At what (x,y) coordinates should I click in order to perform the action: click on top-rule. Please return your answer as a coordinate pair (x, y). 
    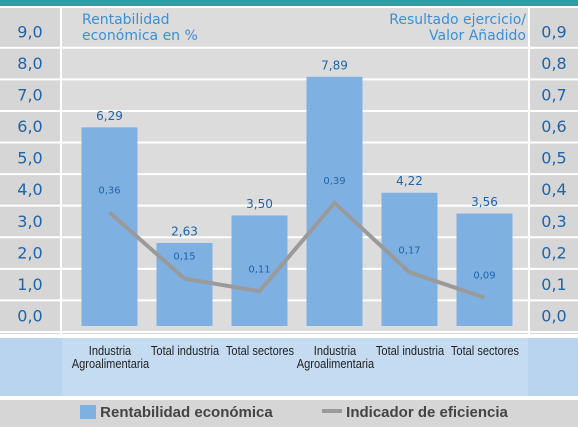
    Looking at the image, I should click on (289, 3).